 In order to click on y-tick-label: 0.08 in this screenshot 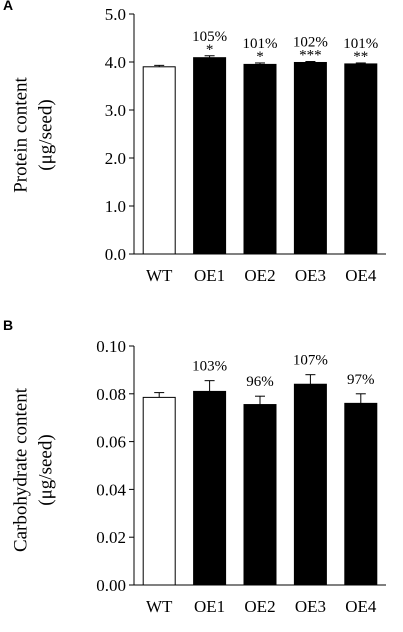, I will do `click(111, 394)`.